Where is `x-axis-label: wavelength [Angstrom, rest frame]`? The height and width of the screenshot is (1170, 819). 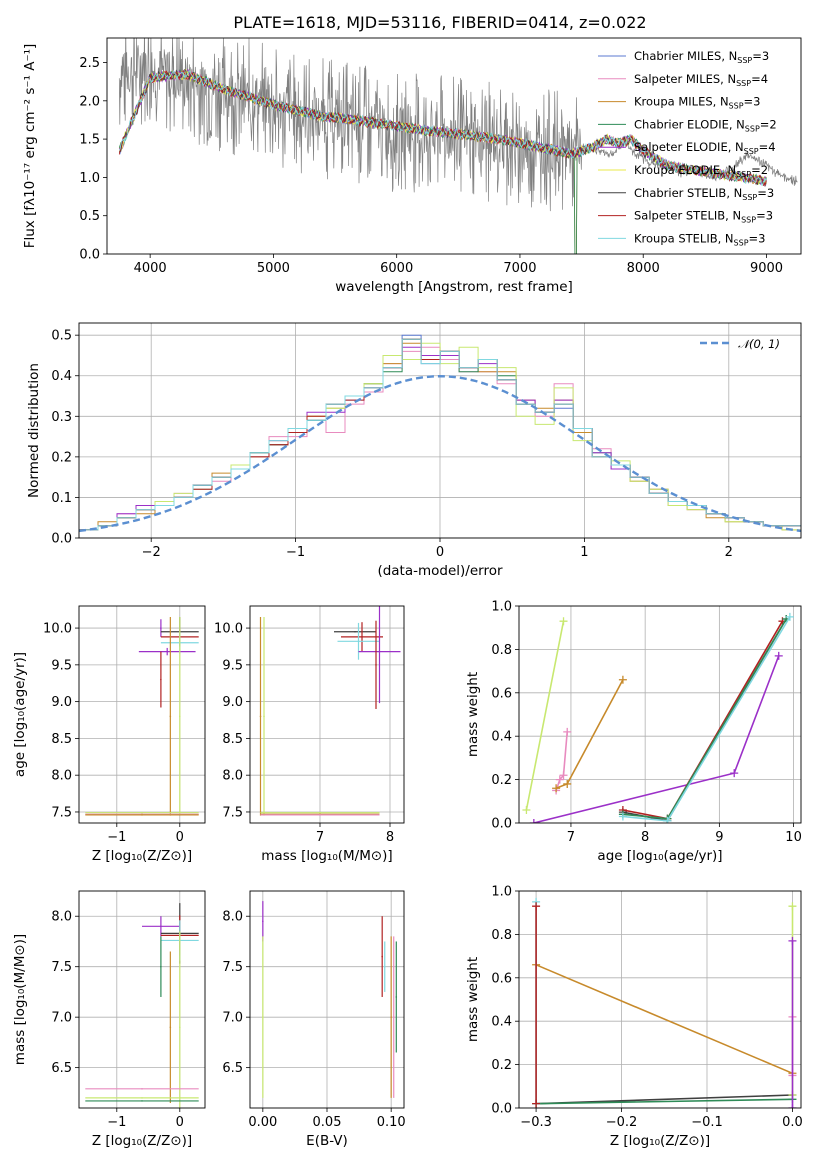 x-axis-label: wavelength [Angstrom, rest frame] is located at coordinates (454, 287).